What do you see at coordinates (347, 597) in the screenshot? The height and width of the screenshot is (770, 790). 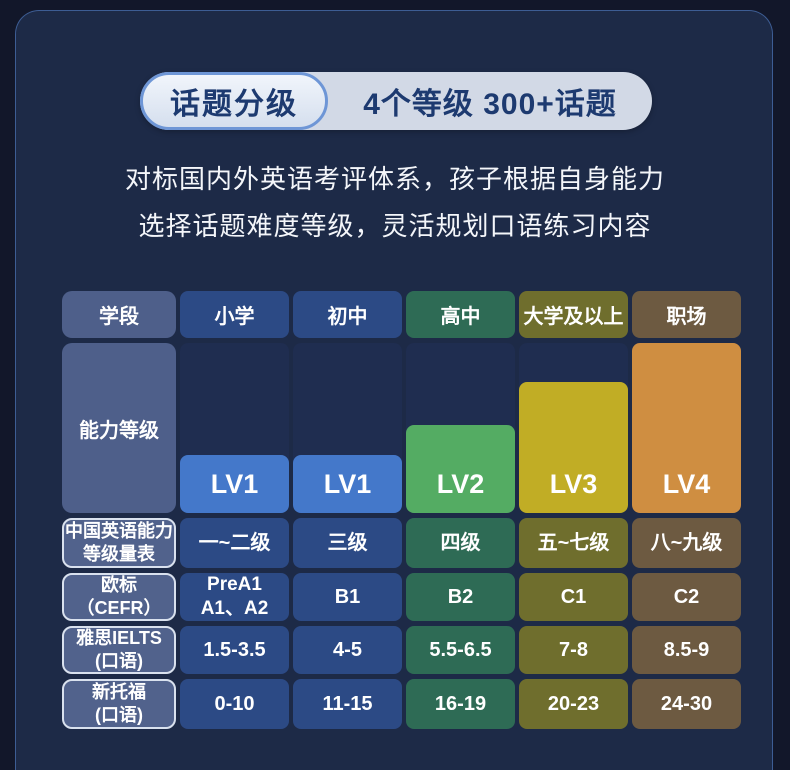 I see `cefr-junior: B1` at bounding box center [347, 597].